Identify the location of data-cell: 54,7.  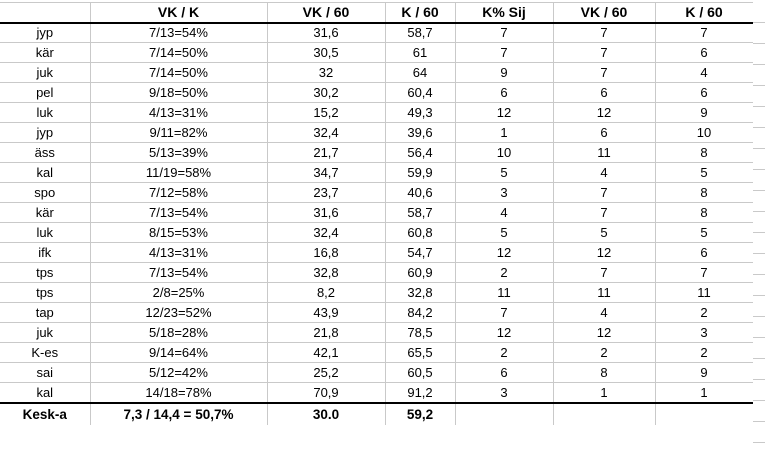
(420, 252).